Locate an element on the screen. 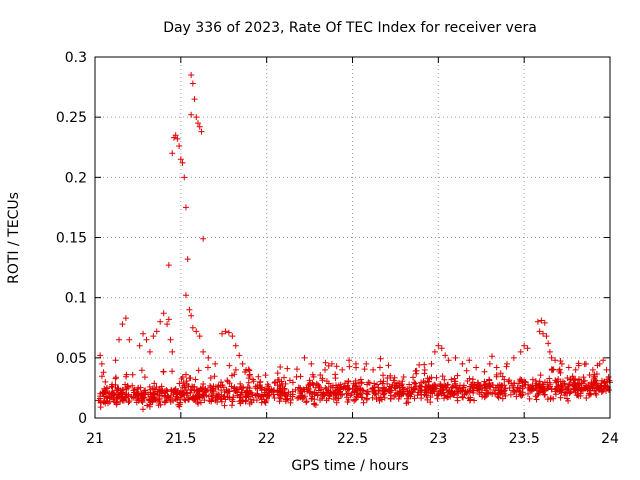  y-tick-label: 0.15 is located at coordinates (71, 239).